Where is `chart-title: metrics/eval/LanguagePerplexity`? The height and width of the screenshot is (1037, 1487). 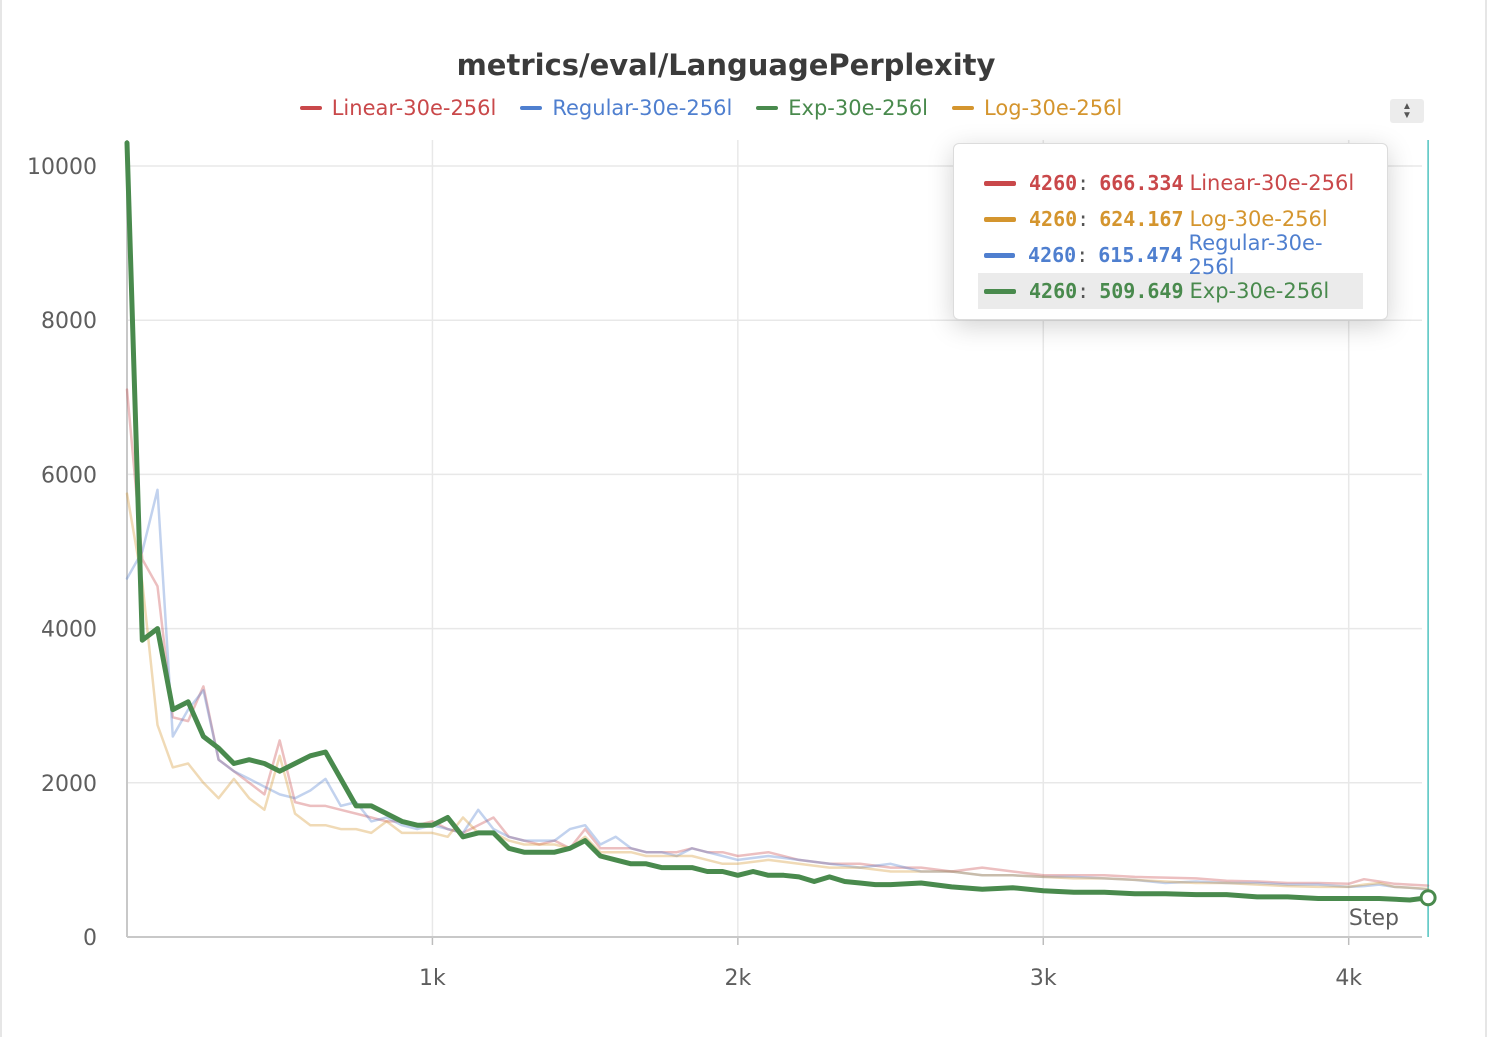
chart-title: metrics/eval/LanguagePerplexity is located at coordinates (726, 65).